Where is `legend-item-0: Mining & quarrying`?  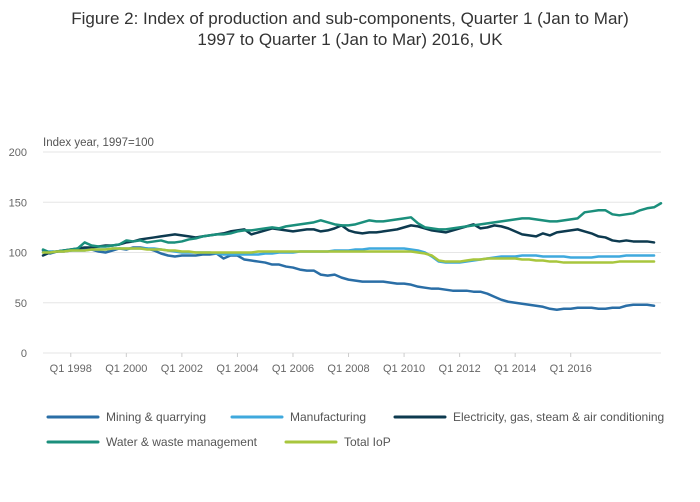 legend-item-0: Mining & quarrying is located at coordinates (126, 417).